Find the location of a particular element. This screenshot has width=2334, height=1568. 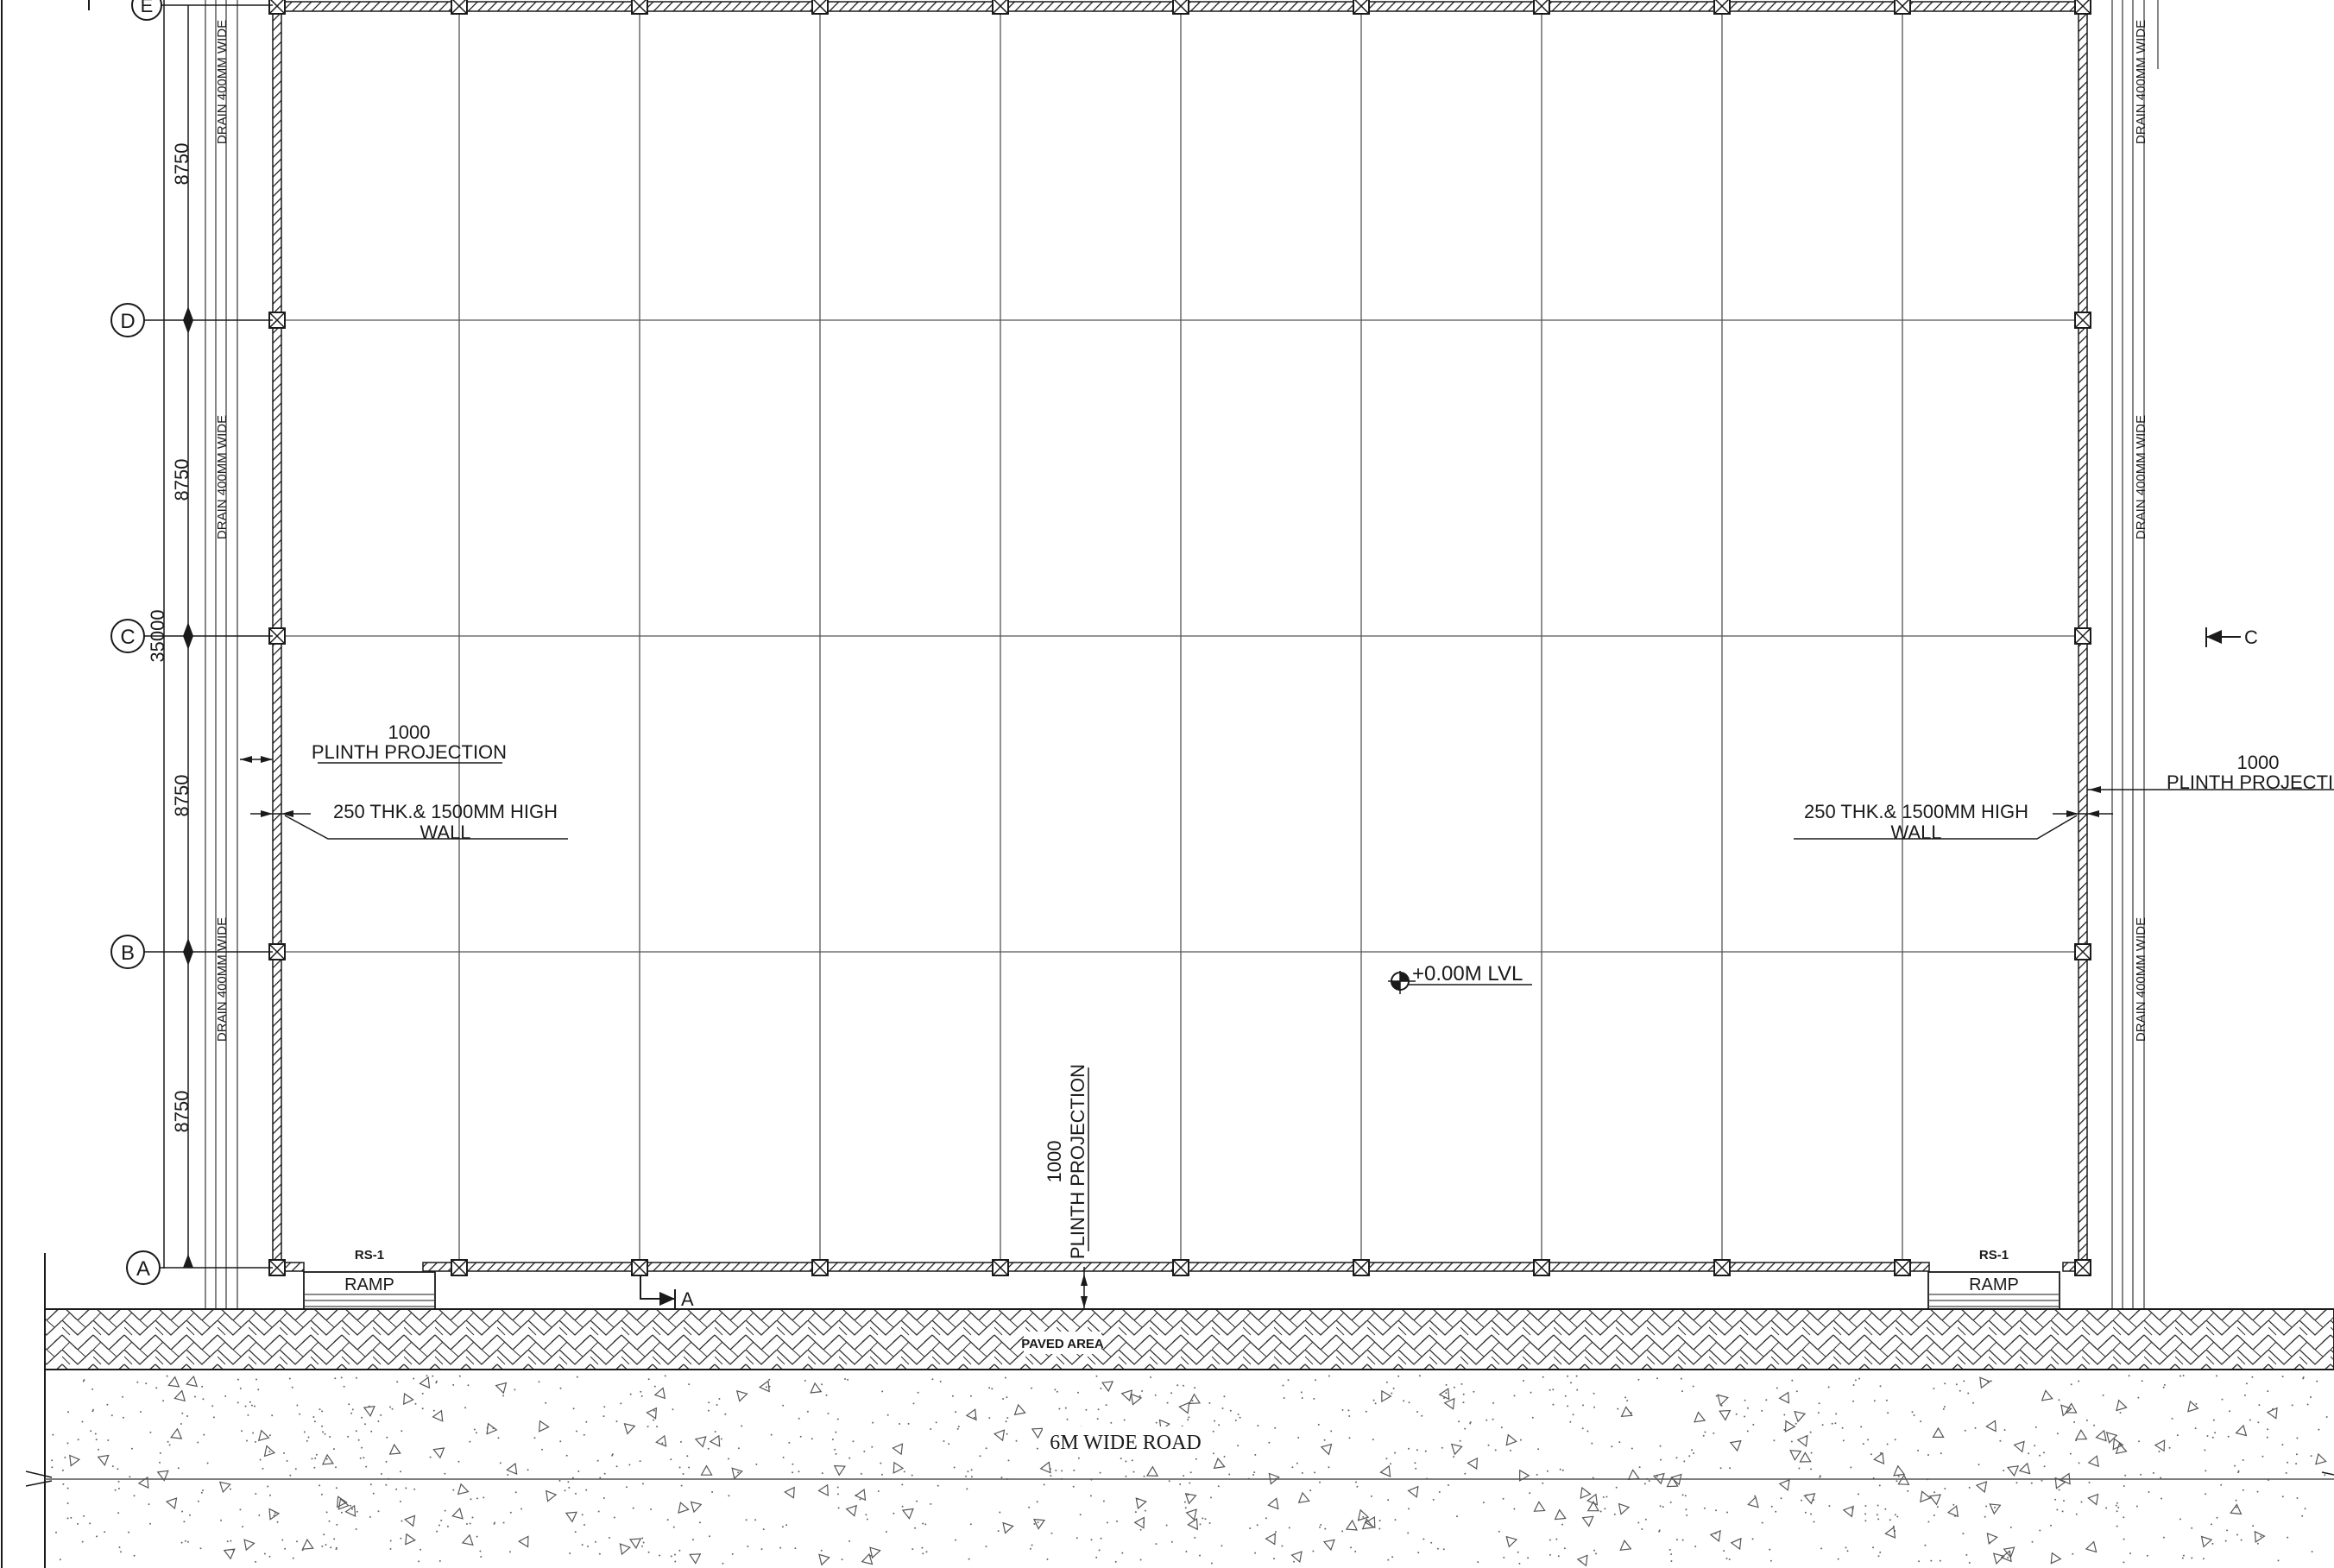

grid-label-b: B is located at coordinates (128, 953).